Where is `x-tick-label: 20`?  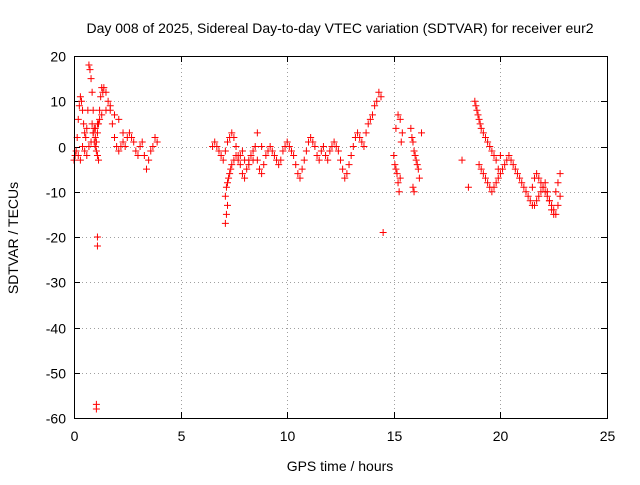 x-tick-label: 20 is located at coordinates (501, 436).